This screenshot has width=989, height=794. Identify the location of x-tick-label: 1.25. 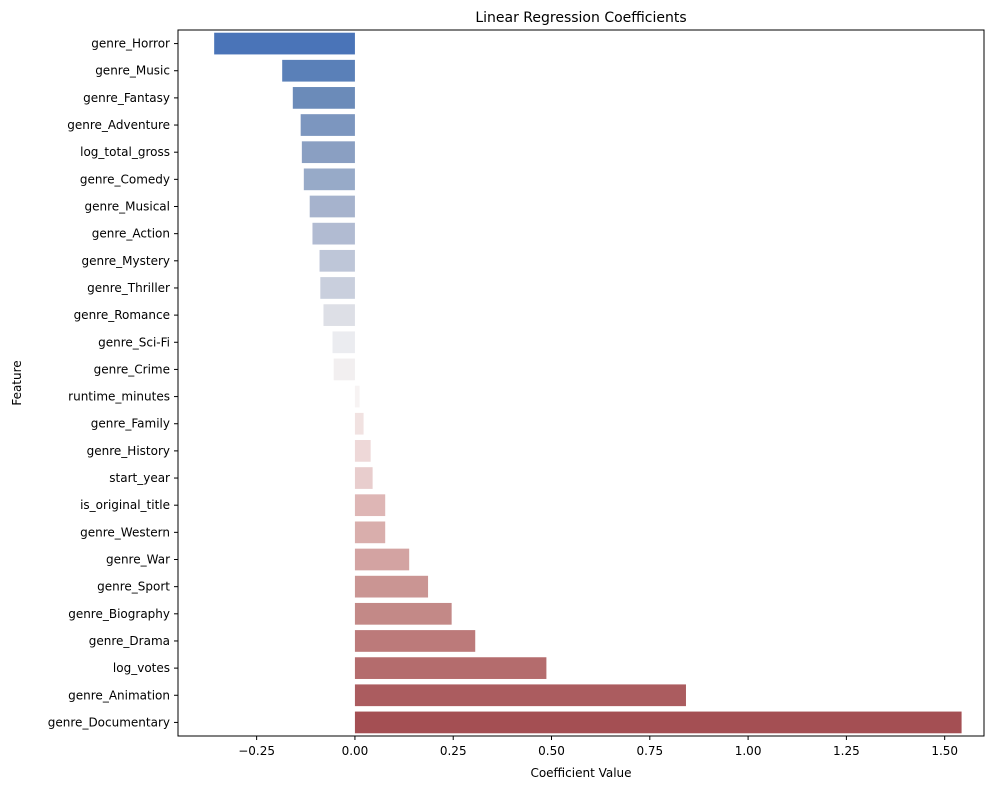
(846, 751).